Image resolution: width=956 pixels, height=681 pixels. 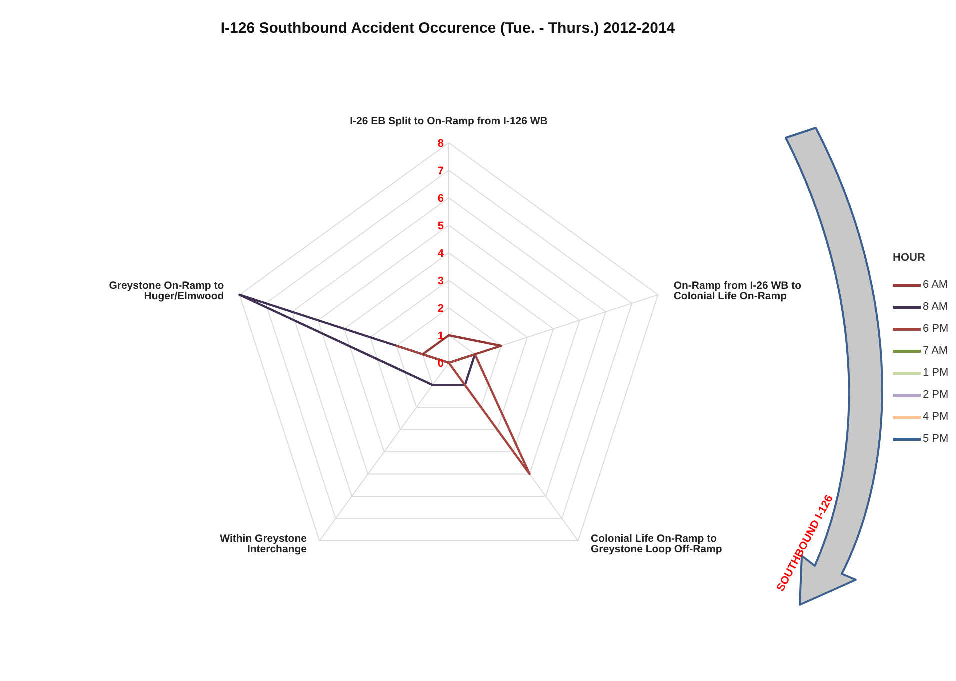 I want to click on spoke-label: On-Ramp from I-26 WB to Colonial Life On-Ramp, so click(x=738, y=291).